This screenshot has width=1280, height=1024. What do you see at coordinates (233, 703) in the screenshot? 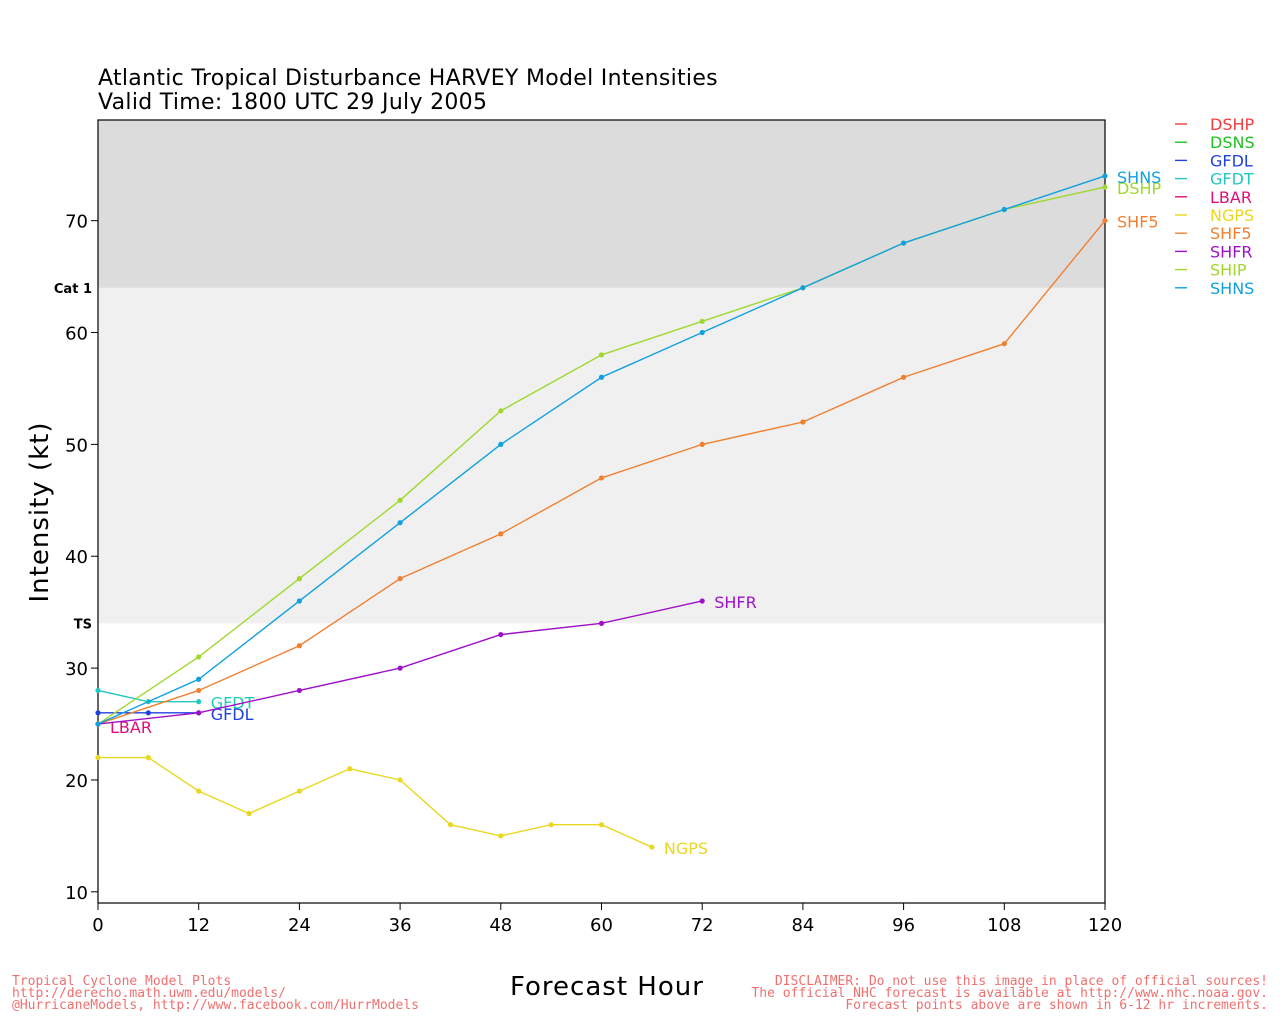
I see `series-end-label-gfdt: GFDT` at bounding box center [233, 703].